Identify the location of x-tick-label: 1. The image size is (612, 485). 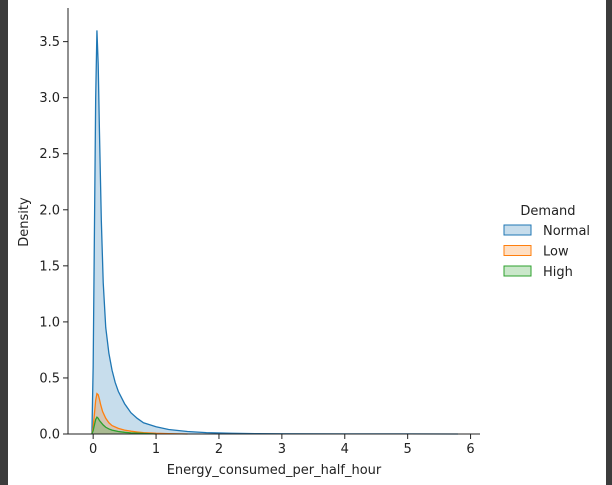
(156, 449).